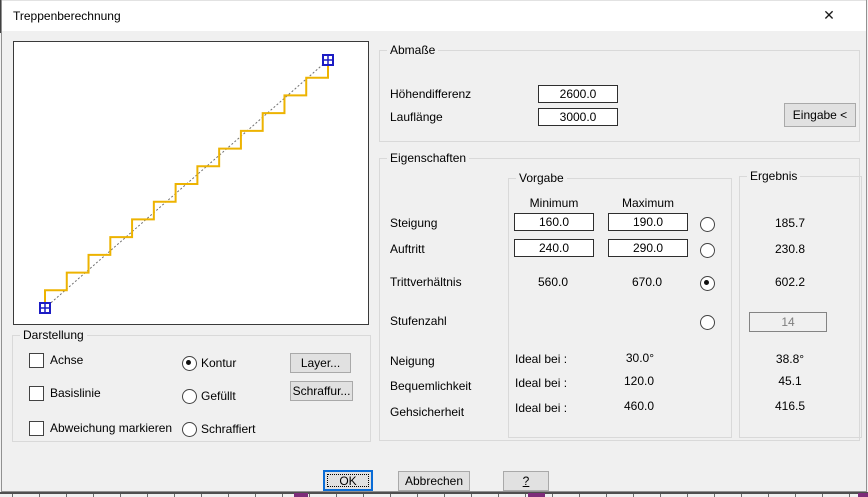 This screenshot has width=868, height=497. I want to click on basislinie-checkbox, so click(36, 393).